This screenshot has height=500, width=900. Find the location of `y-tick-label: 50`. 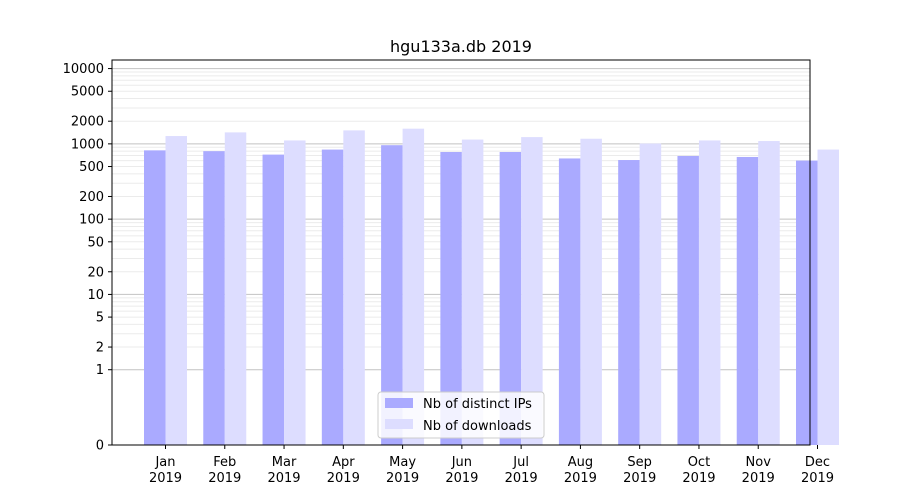

y-tick-label: 50 is located at coordinates (95, 242).